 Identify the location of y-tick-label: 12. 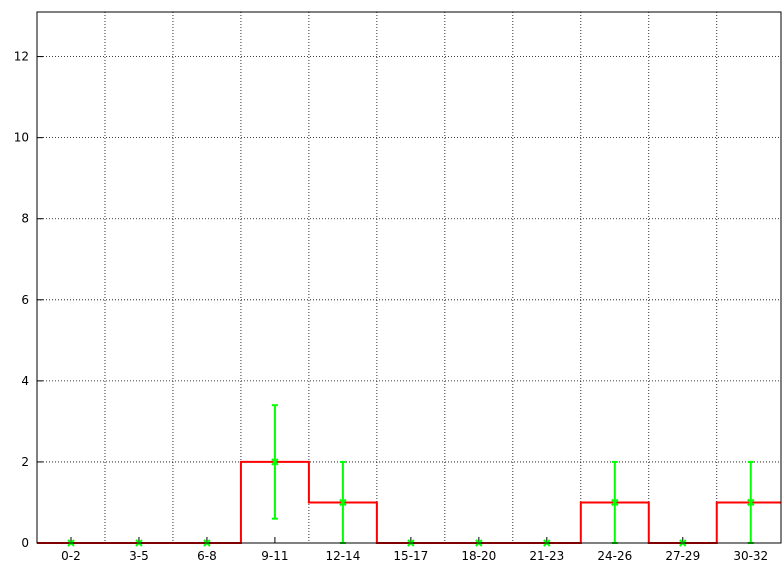
(21, 57).